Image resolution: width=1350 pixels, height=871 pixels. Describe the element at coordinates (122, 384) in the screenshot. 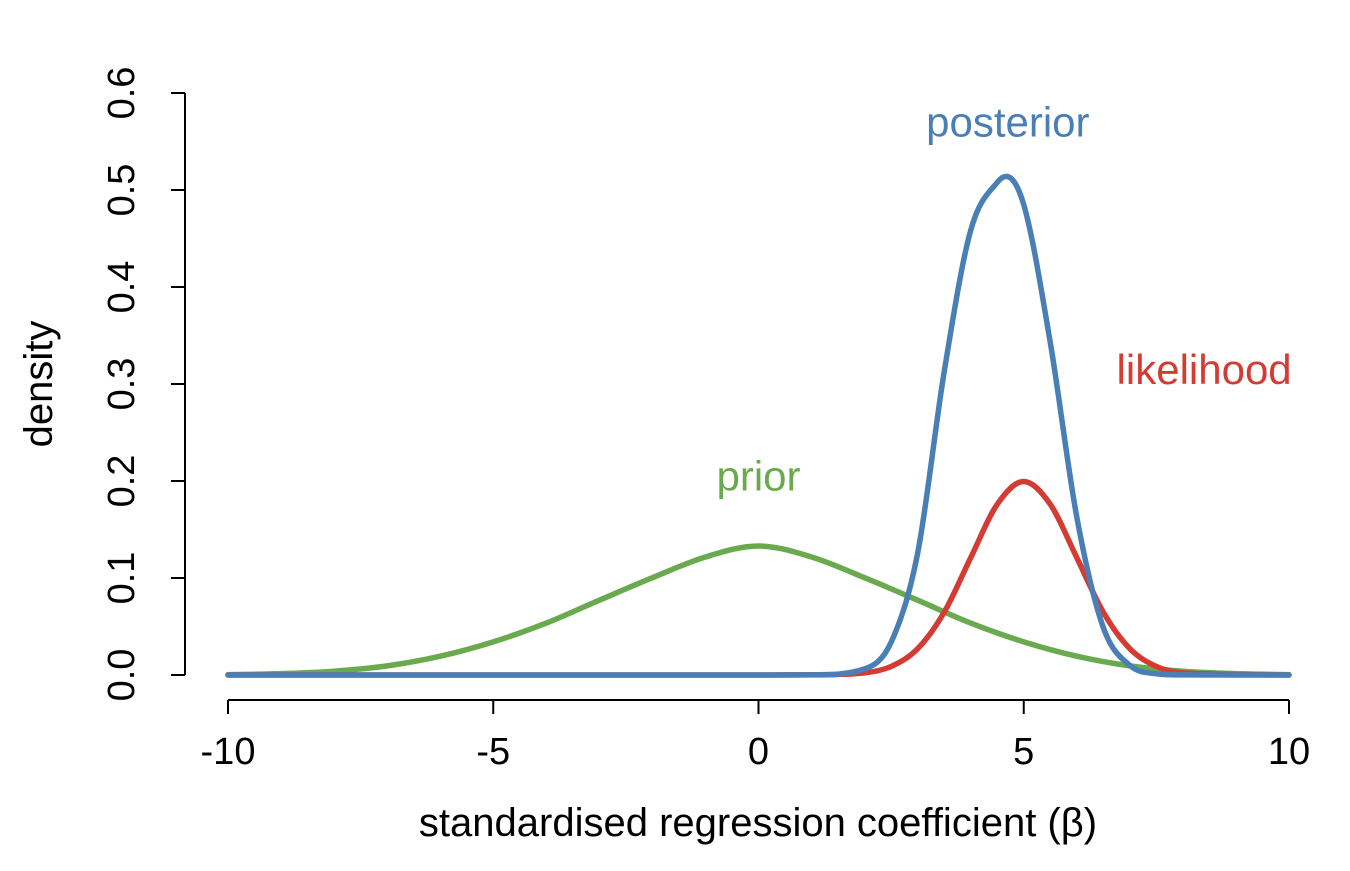

I see `y-tick-label: 0.3` at that location.